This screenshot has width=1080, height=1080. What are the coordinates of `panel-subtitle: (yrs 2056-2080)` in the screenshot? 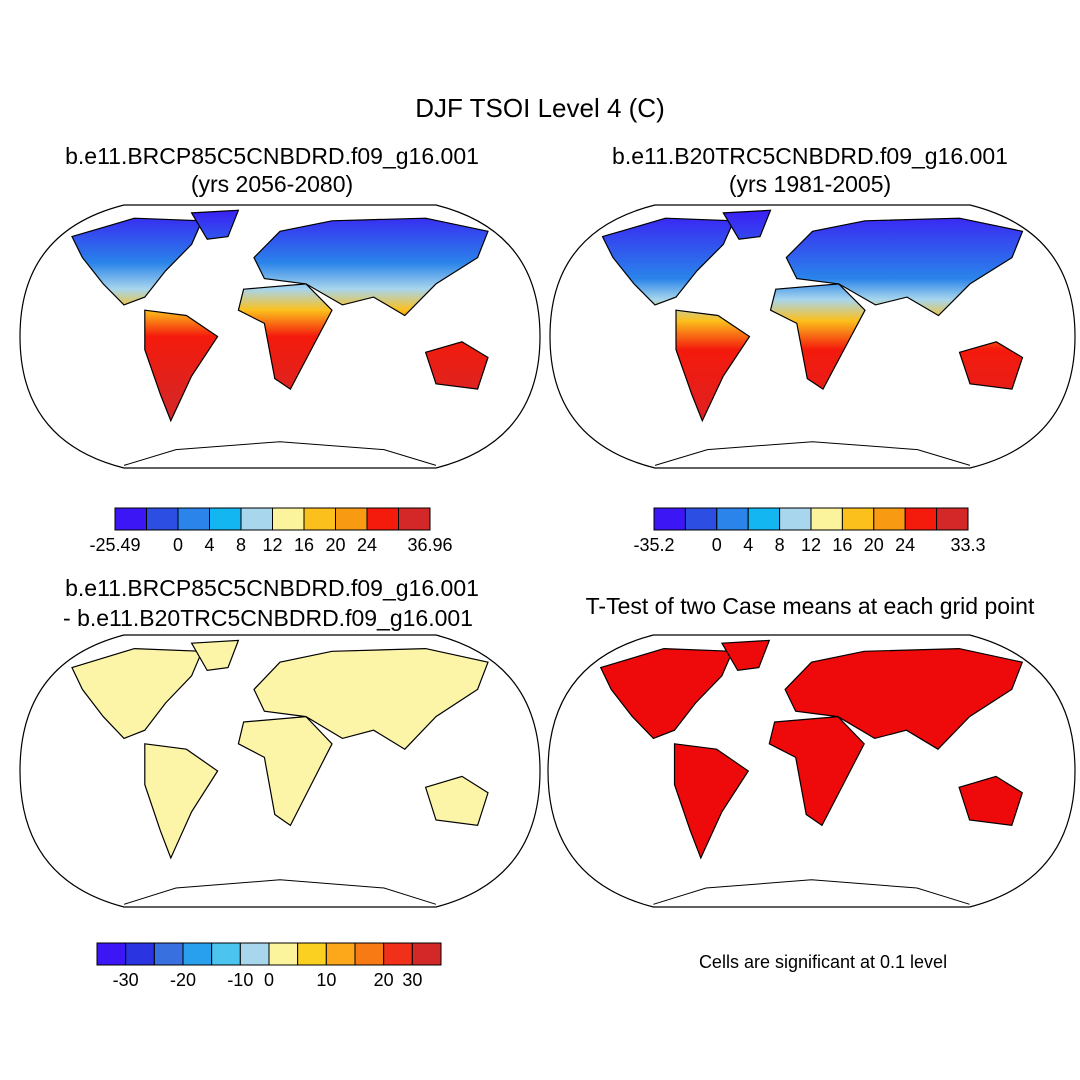 It's located at (272, 184).